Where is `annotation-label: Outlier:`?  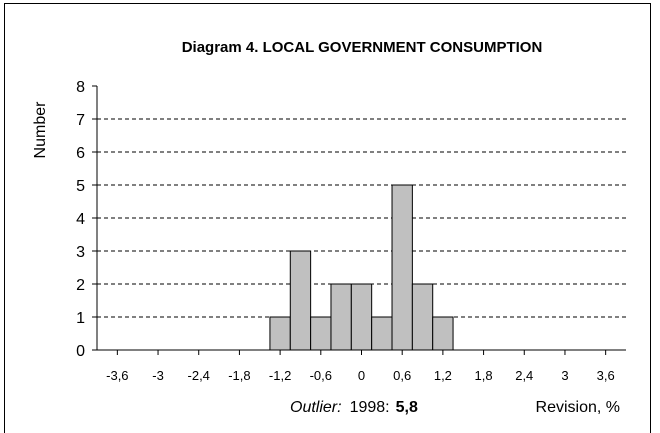 annotation-label: Outlier: is located at coordinates (316, 407).